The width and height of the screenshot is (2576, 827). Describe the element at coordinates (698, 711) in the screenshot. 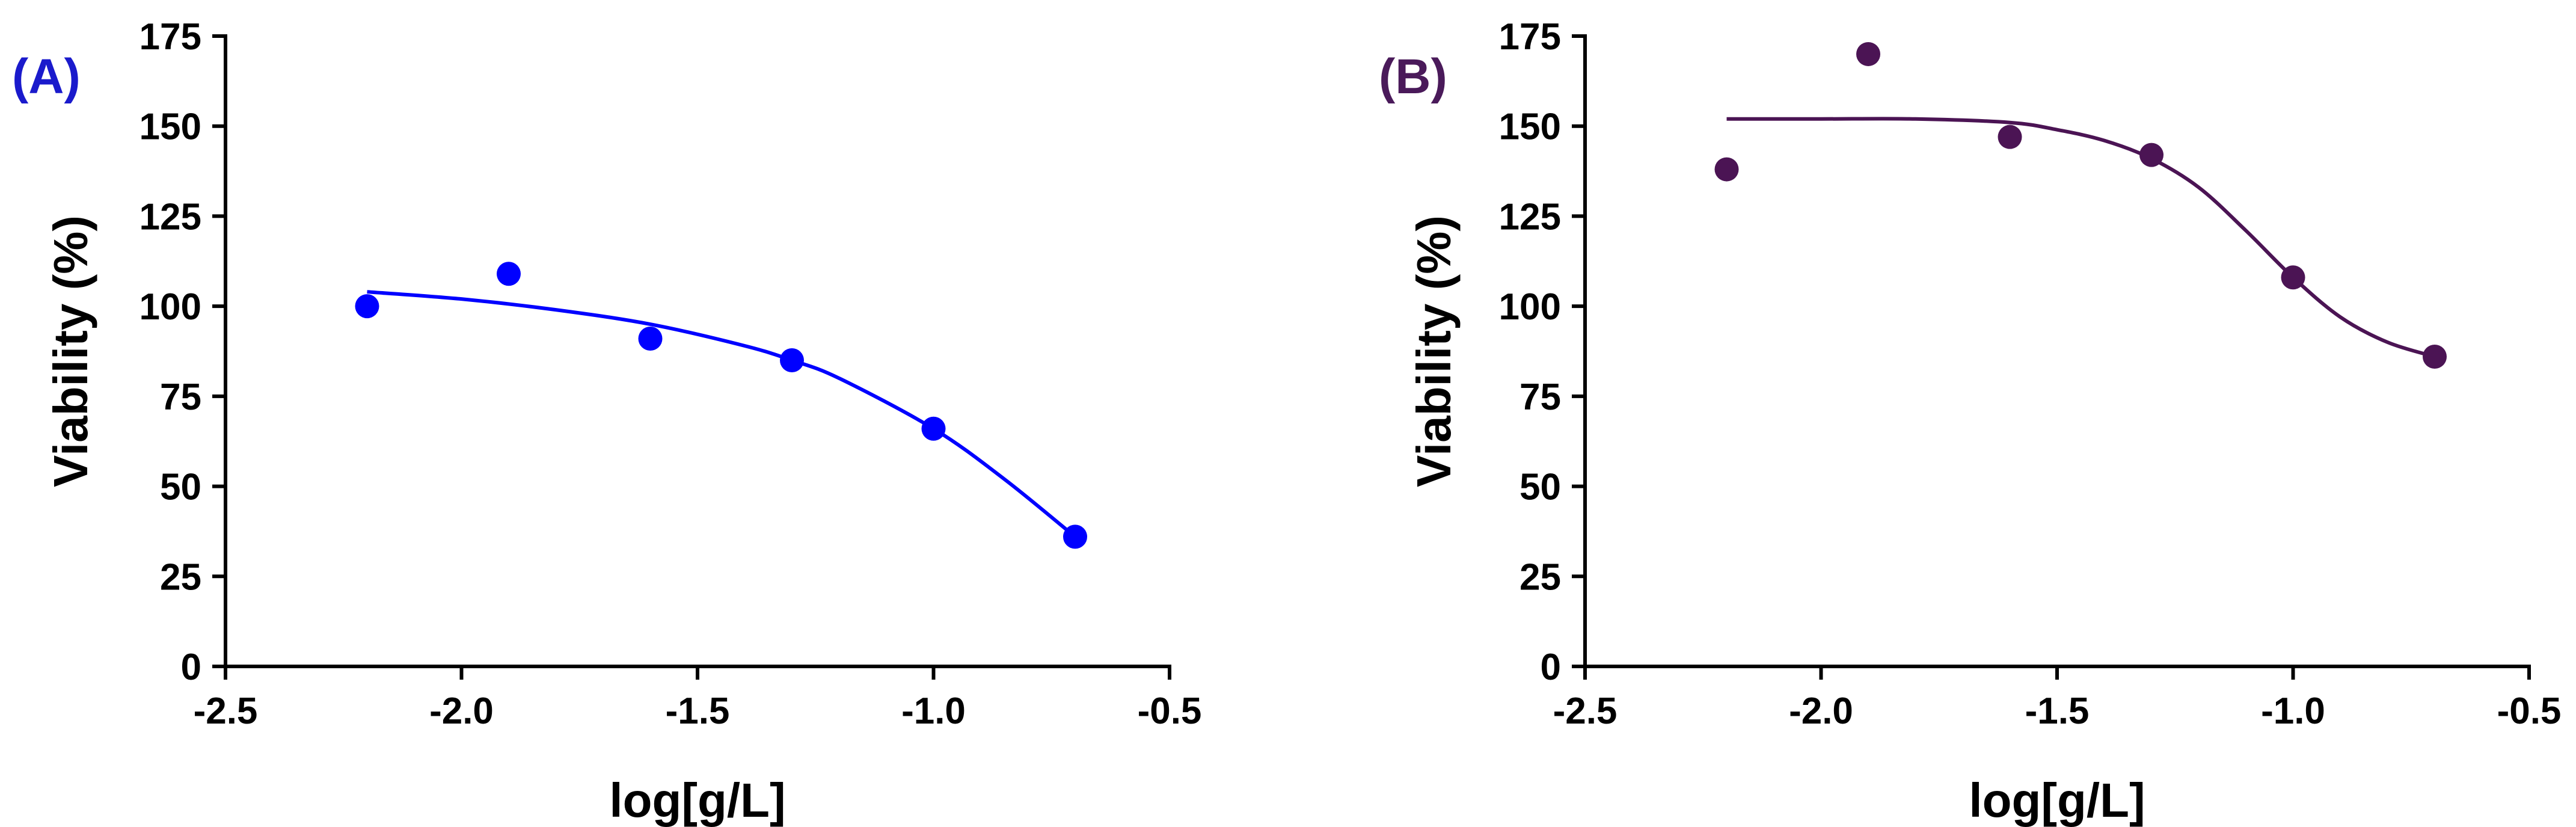

I see `panel-a-x-tick-label: -1.5` at that location.